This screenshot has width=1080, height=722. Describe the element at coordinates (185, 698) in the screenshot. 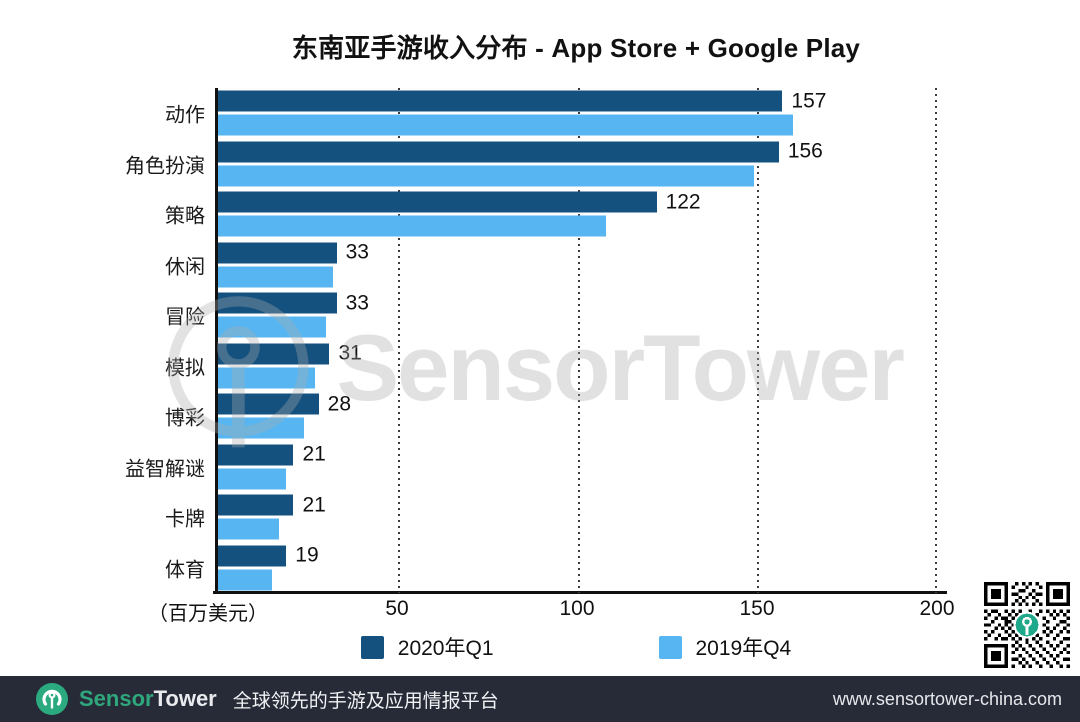

I see `brand-tower: Tower` at that location.